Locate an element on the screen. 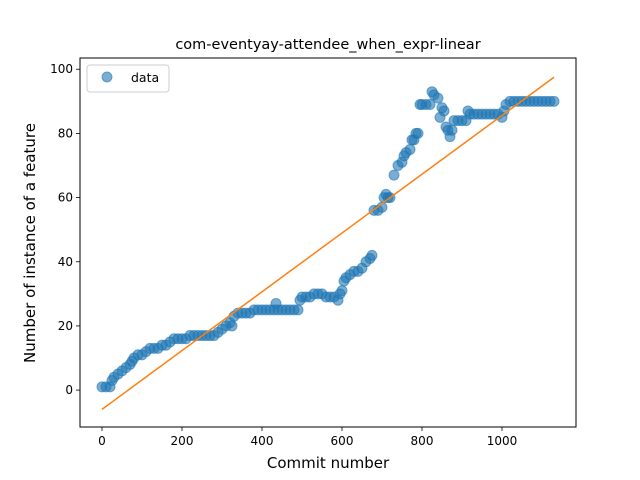  y-tick-label: 80 is located at coordinates (65, 133).